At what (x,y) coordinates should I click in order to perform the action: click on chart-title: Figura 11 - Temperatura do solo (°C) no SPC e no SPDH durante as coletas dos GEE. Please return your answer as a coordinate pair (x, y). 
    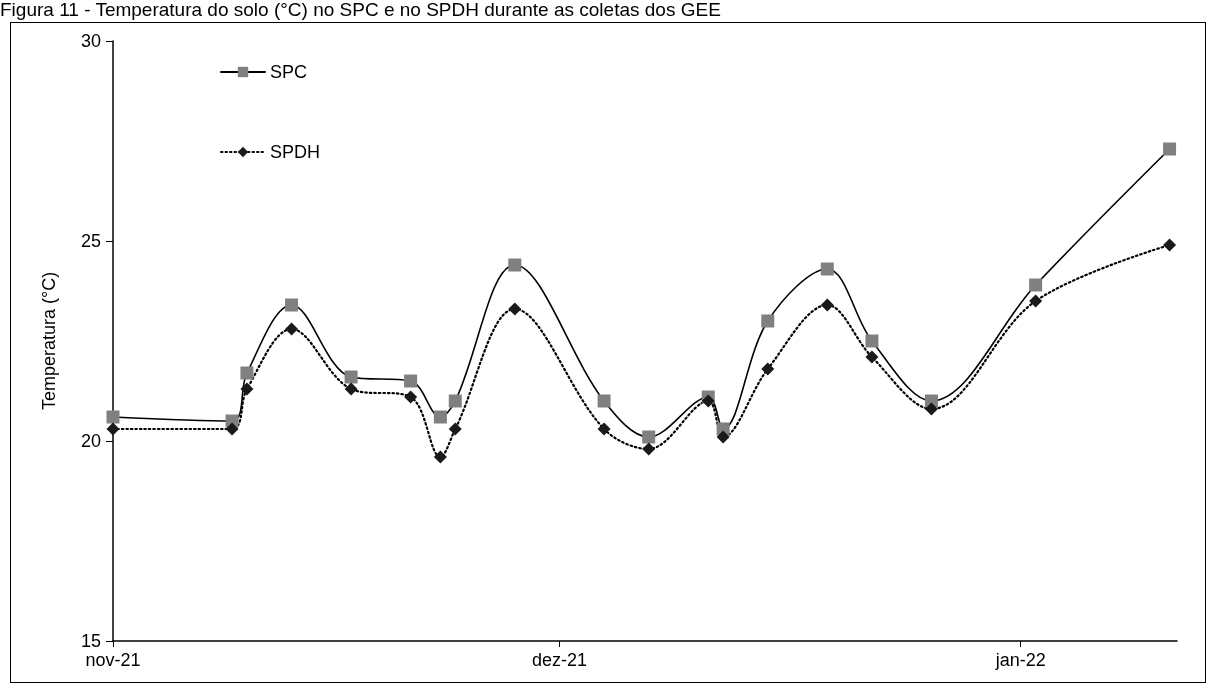
    Looking at the image, I should click on (361, 11).